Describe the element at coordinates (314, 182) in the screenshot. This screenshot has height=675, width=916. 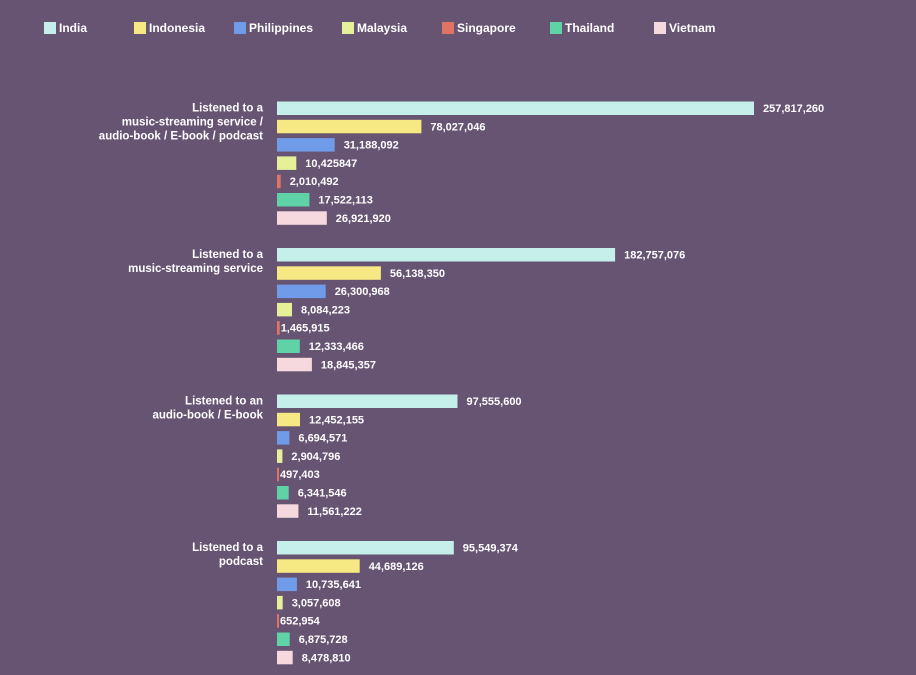
I see `value-label: 2,010,492` at that location.